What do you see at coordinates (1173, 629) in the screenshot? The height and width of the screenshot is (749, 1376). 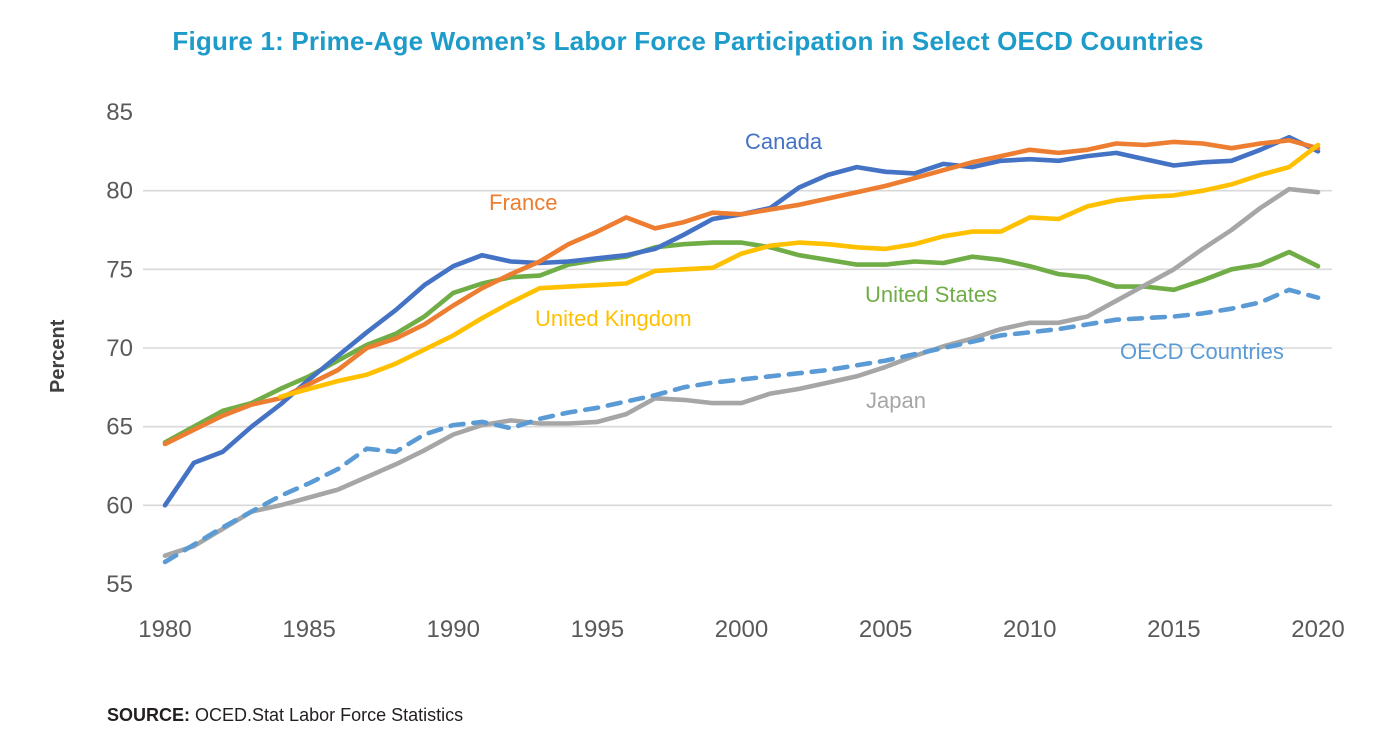 I see `x-axis-tick-label: 2015` at bounding box center [1173, 629].